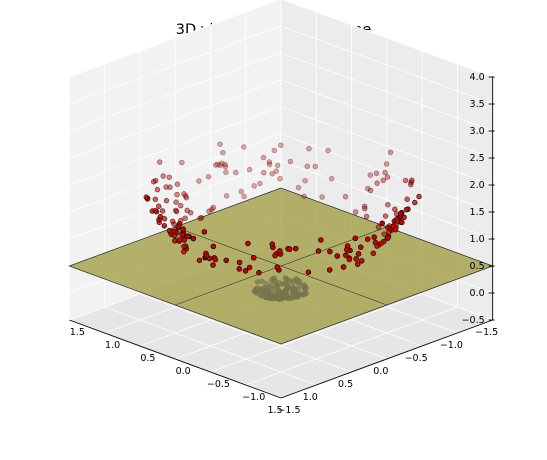 The image size is (547, 460). Describe the element at coordinates (253, 397) in the screenshot. I see `y-tick-label: −1.0` at that location.